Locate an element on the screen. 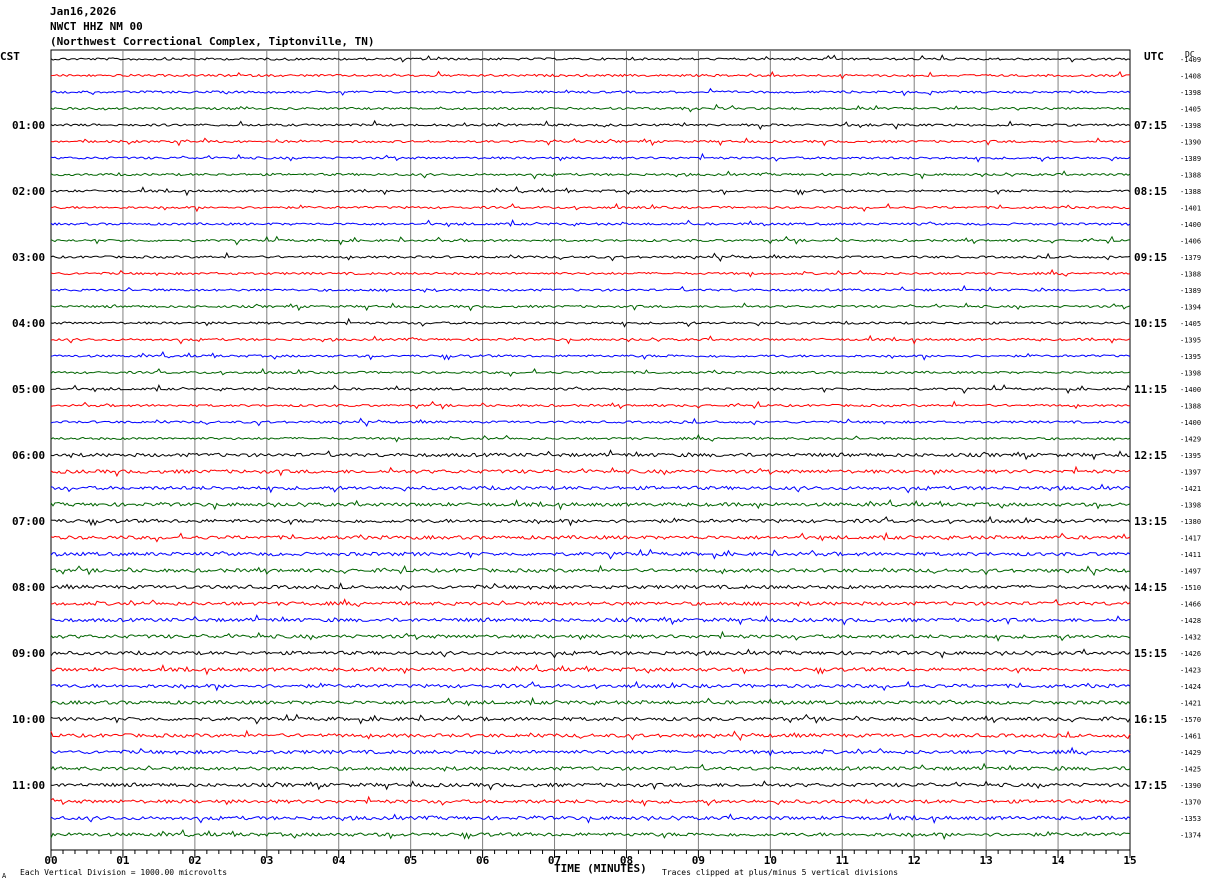  cst-hour-label: 03:00 is located at coordinates (28, 257).